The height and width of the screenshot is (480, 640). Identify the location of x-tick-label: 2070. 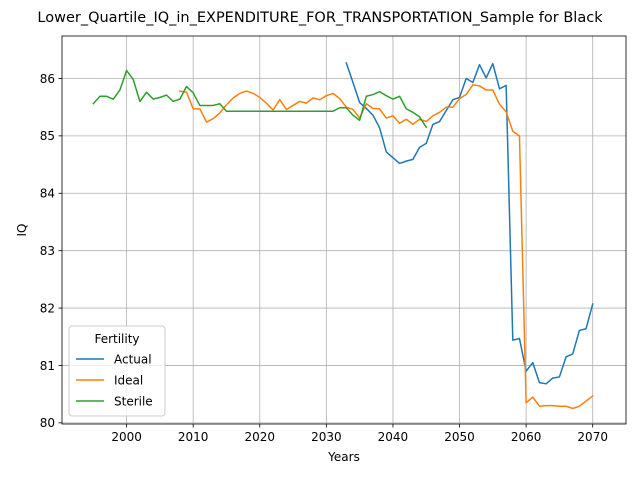
(592, 437).